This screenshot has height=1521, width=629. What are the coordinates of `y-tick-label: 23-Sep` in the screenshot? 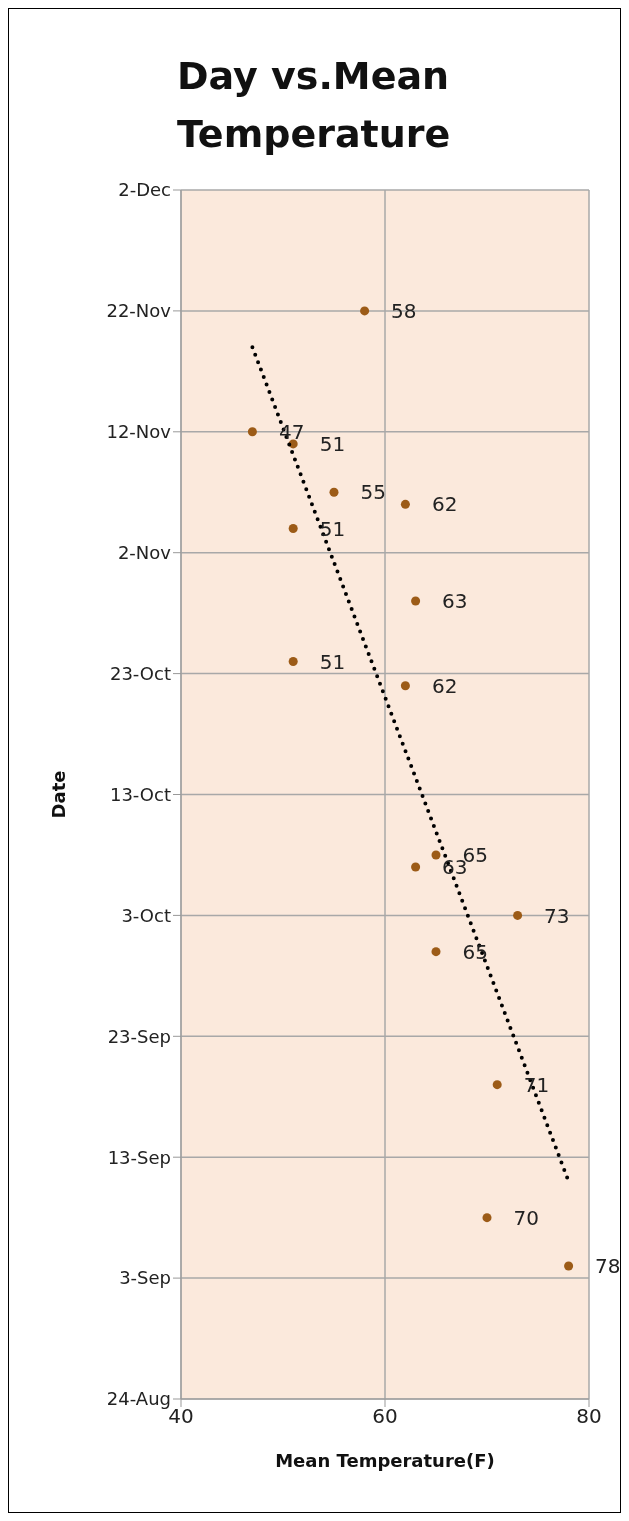 It's located at (139, 1036).